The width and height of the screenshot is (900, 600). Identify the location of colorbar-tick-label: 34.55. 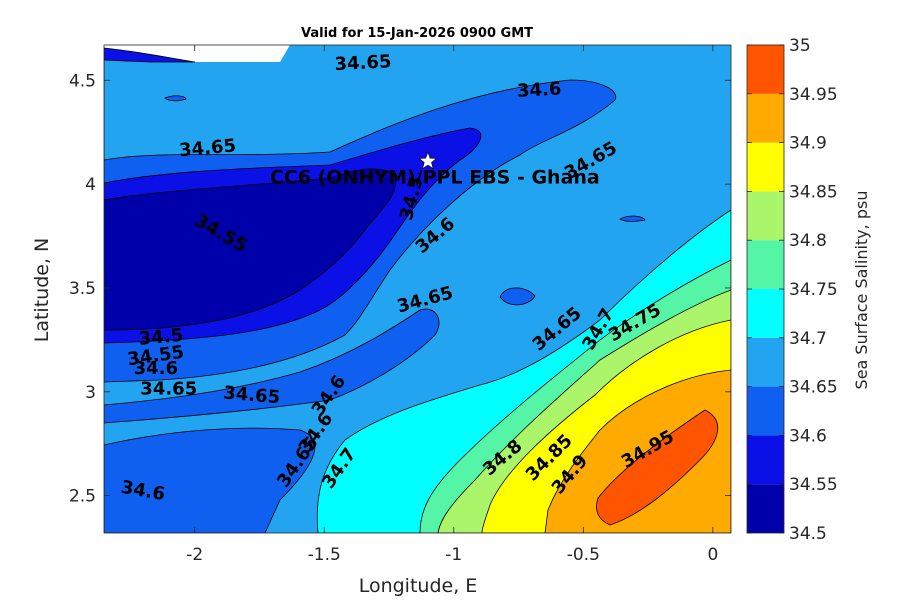
(813, 485).